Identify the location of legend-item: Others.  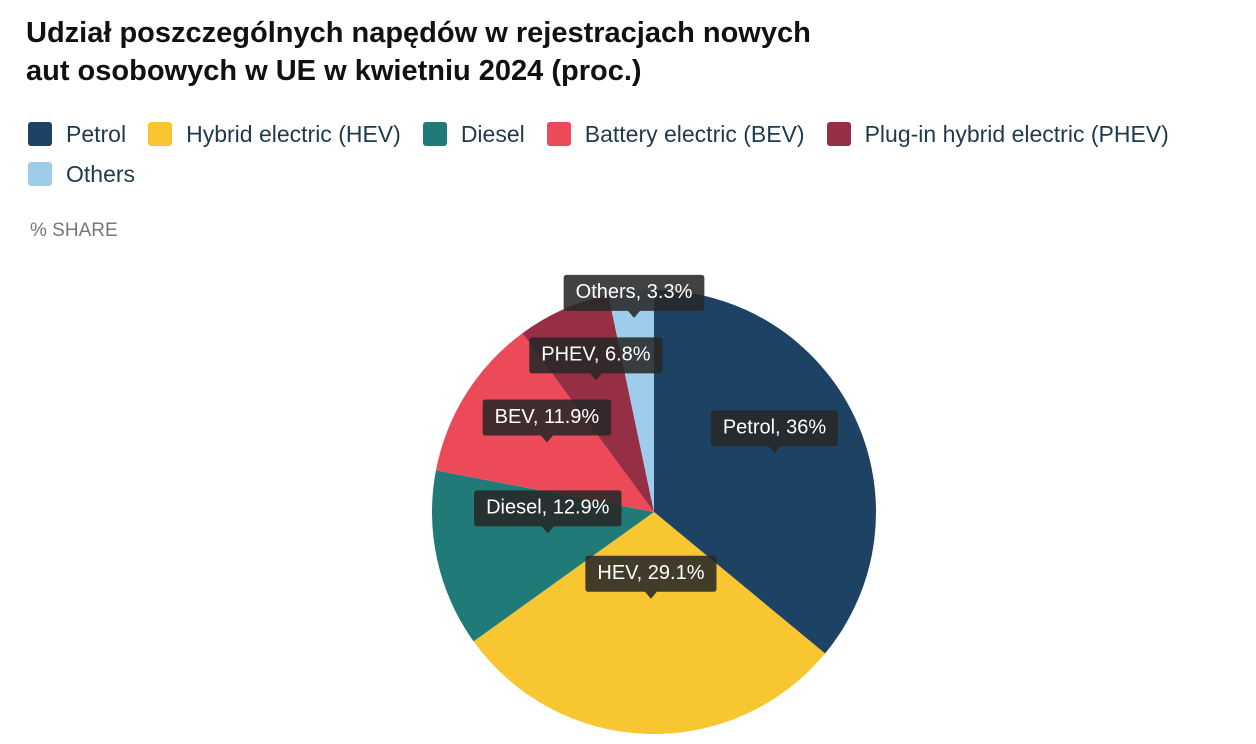
(81, 174).